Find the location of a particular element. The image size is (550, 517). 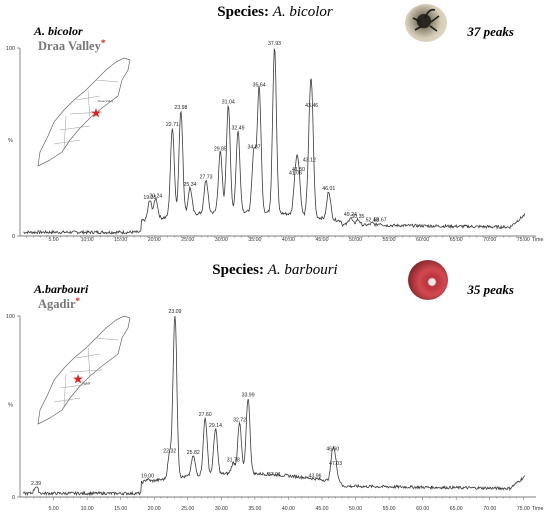

location-label: Agadir* is located at coordinates (59, 304).